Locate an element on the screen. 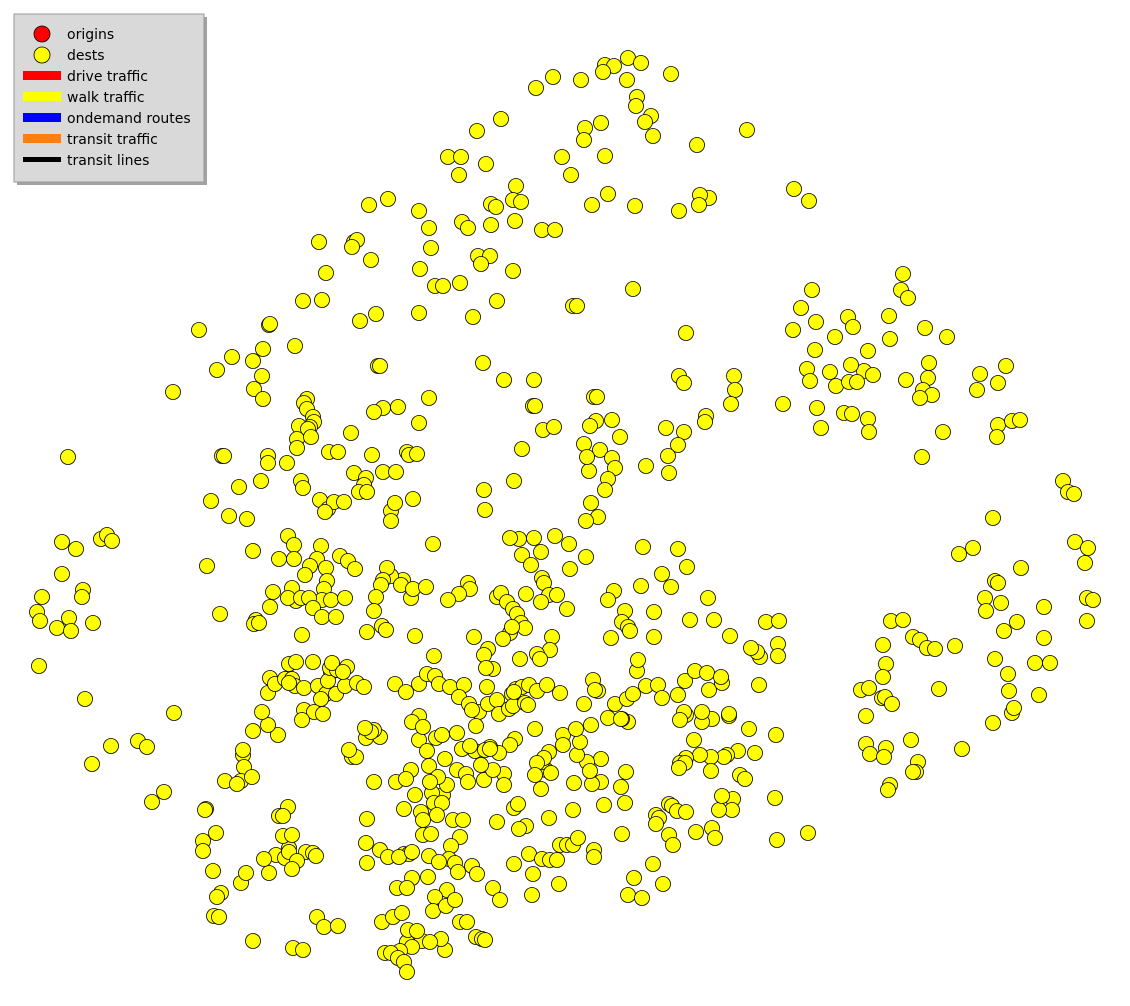 This screenshot has height=1006, width=1130. legend-transit-lines-swatch is located at coordinates (42, 159).